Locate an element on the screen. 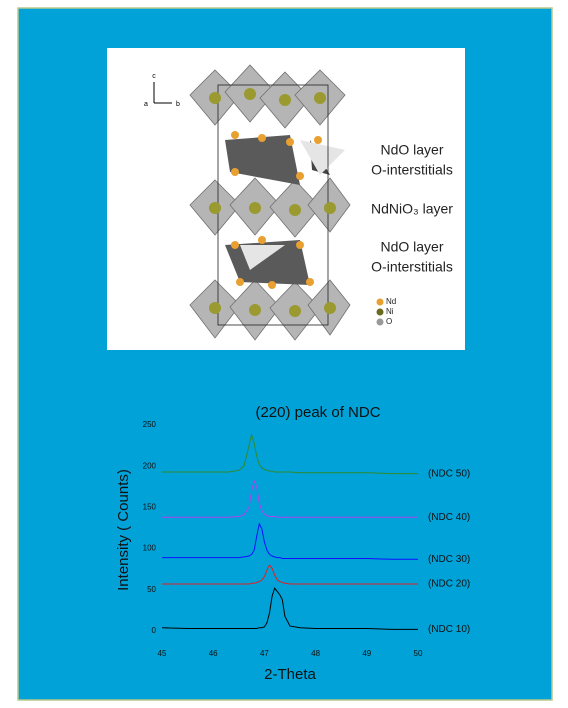  y-tick-label: 150 is located at coordinates (150, 507).